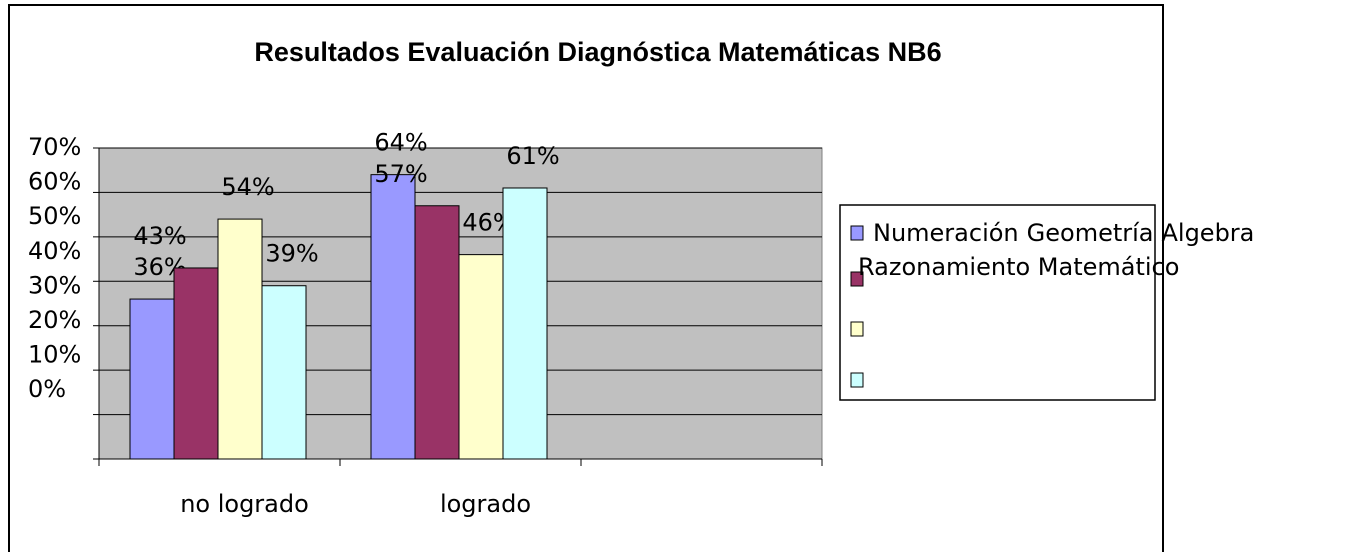 The image size is (1350, 552). I want to click on legend-labels: Numeración Geometría Algebra, so click(1063, 233).